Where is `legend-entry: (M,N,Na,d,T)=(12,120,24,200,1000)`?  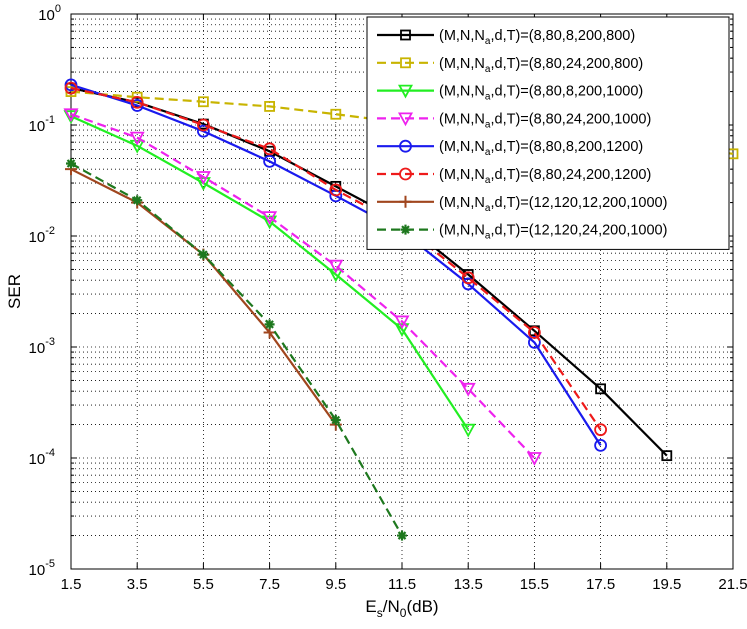 legend-entry: (M,N,Na,d,T)=(12,120,24,200,1000) is located at coordinates (522, 232).